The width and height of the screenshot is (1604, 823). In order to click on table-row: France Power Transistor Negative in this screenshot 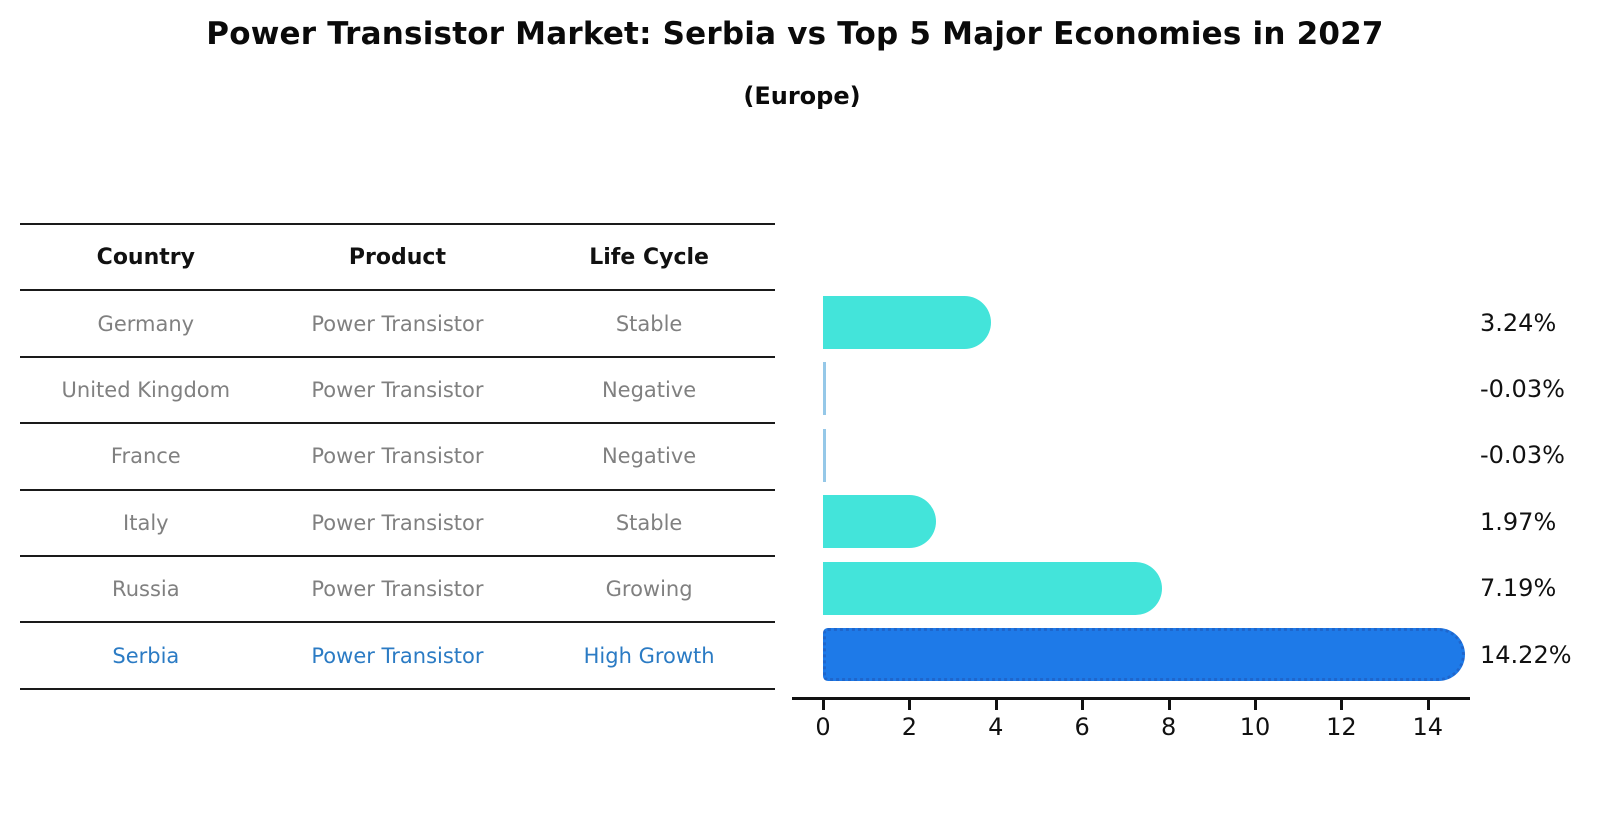, I will do `click(397, 457)`.